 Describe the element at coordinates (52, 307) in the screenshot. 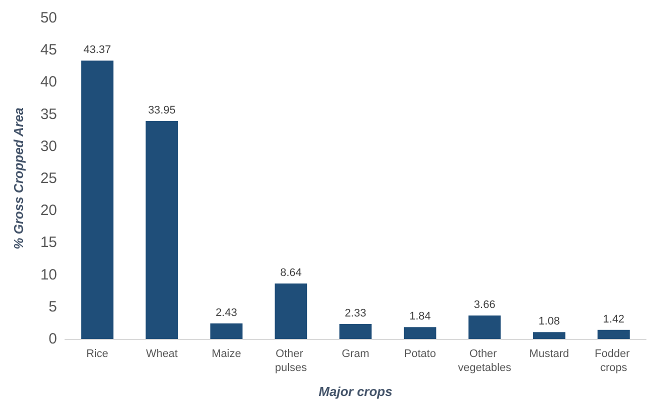

I see `y-tick-label: 5` at that location.